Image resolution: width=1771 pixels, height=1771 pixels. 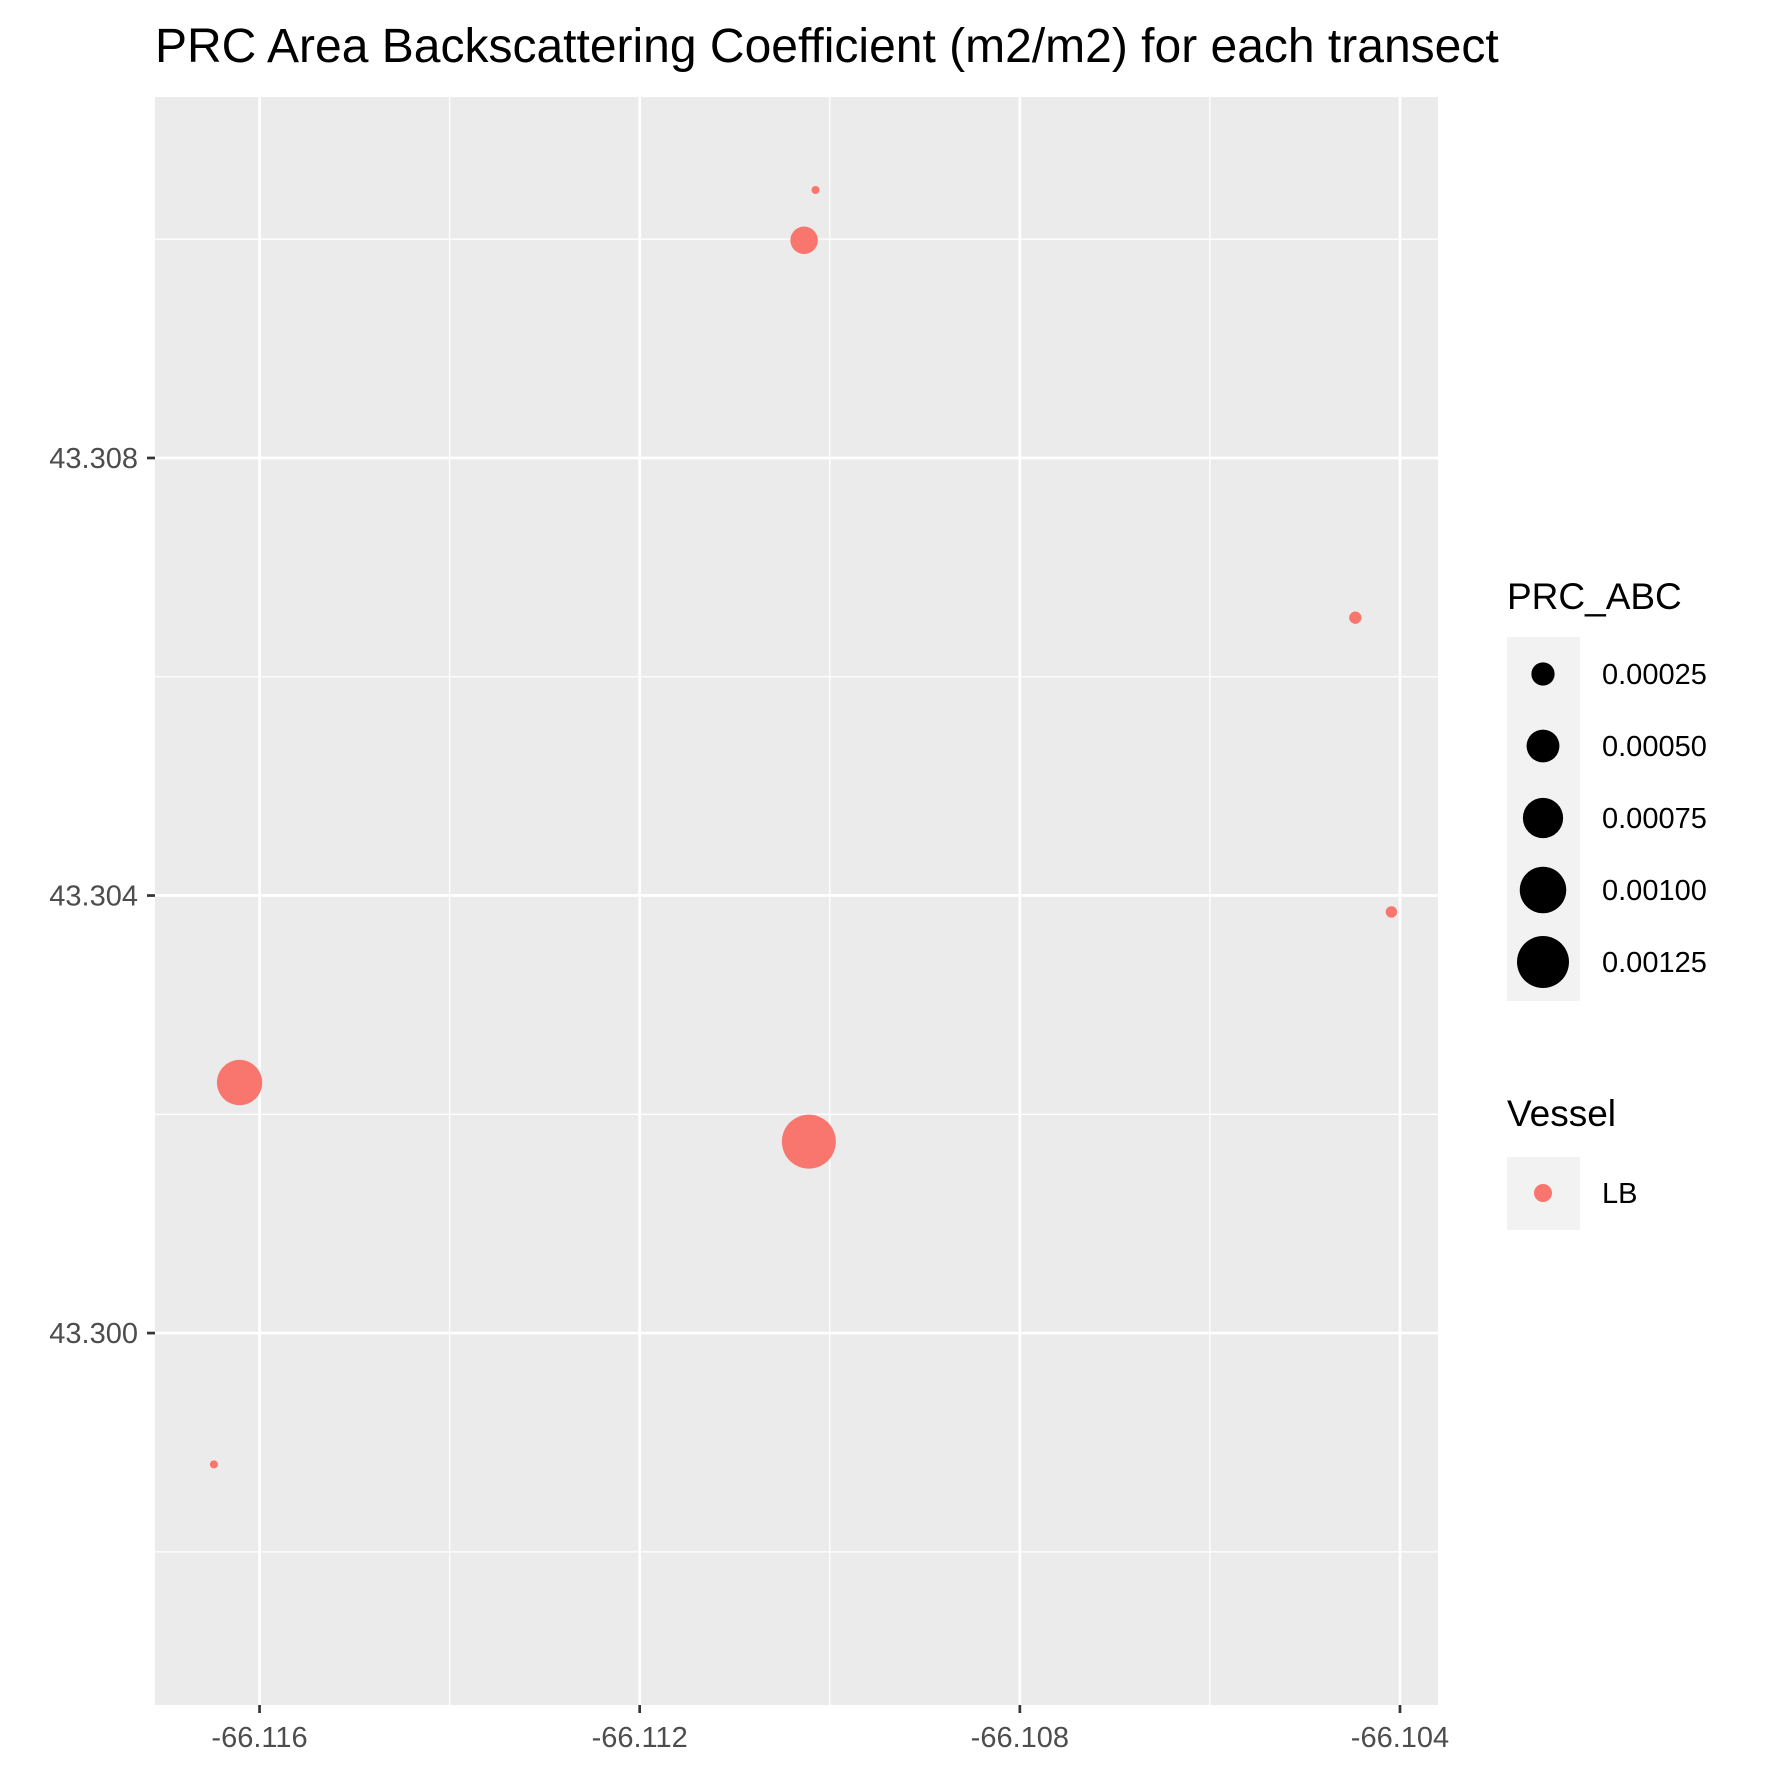 I want to click on y-axis-tick-label: 43.304, so click(x=93, y=897).